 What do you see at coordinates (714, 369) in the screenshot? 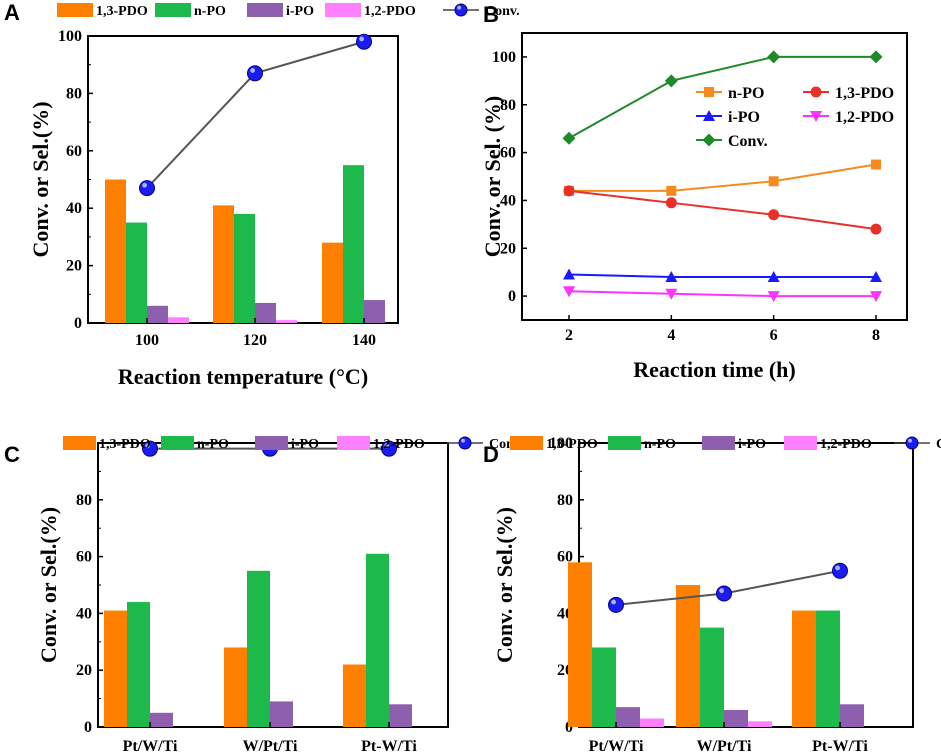
I see `x-axis-title: Reaction time (h)` at bounding box center [714, 369].